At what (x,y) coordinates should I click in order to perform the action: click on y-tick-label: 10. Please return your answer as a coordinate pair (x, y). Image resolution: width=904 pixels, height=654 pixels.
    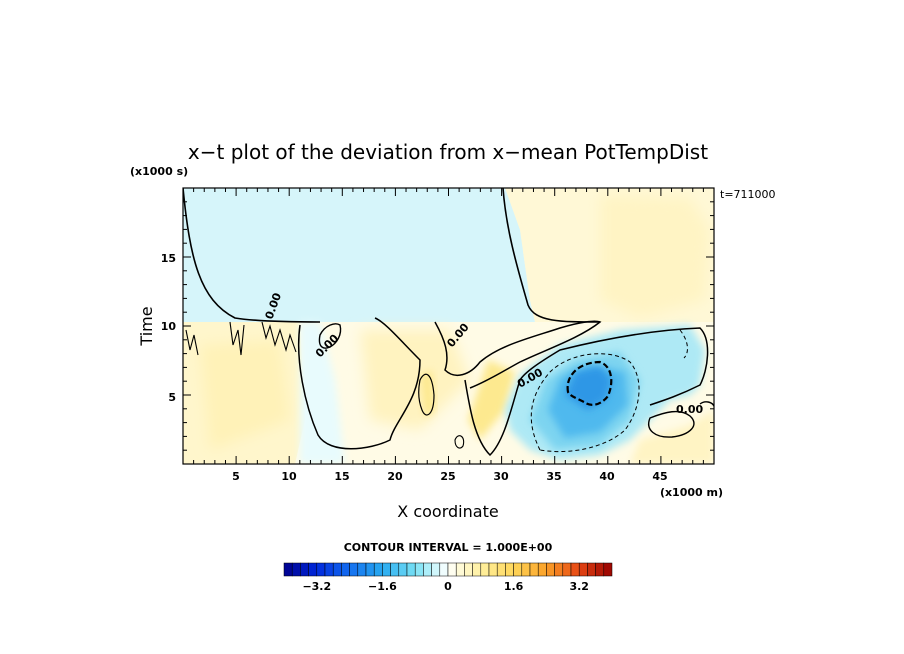
    Looking at the image, I should click on (169, 326).